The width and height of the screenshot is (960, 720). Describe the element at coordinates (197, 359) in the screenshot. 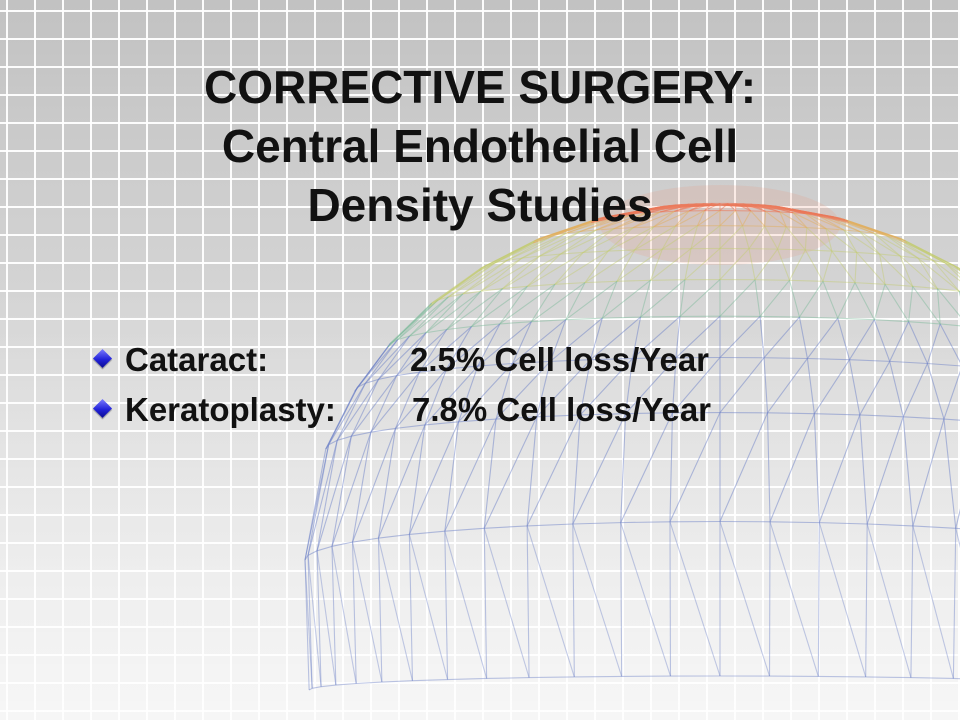

I see `bullet-label: Cataract:` at that location.